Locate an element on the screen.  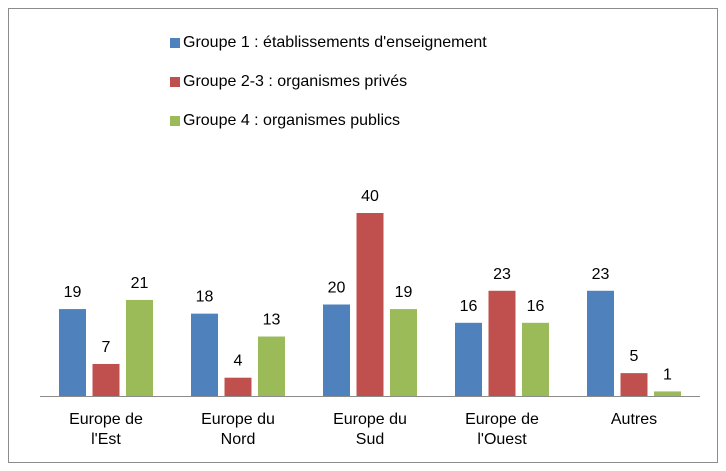
x-tick-label: Europe du Sud is located at coordinates (370, 429).